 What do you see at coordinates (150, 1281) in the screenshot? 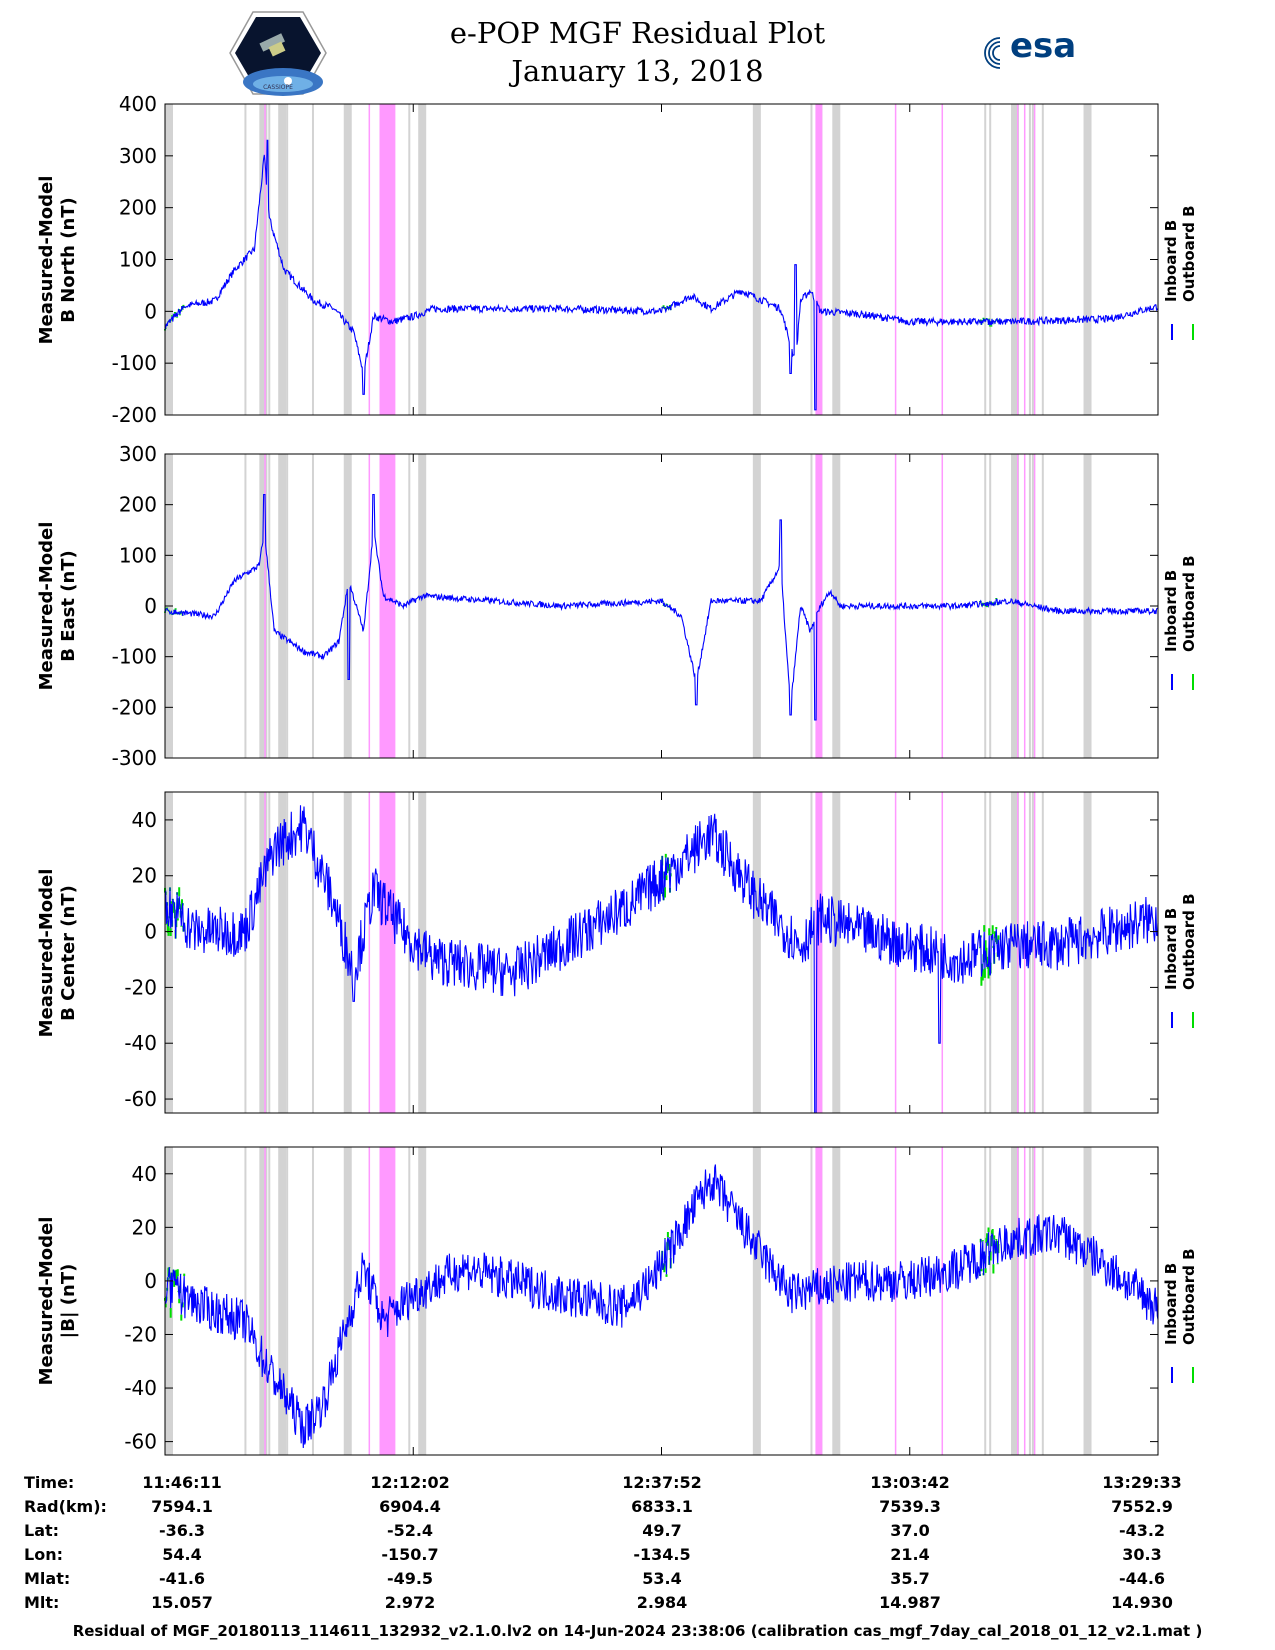
I see `y-tick-label: 0` at bounding box center [150, 1281].